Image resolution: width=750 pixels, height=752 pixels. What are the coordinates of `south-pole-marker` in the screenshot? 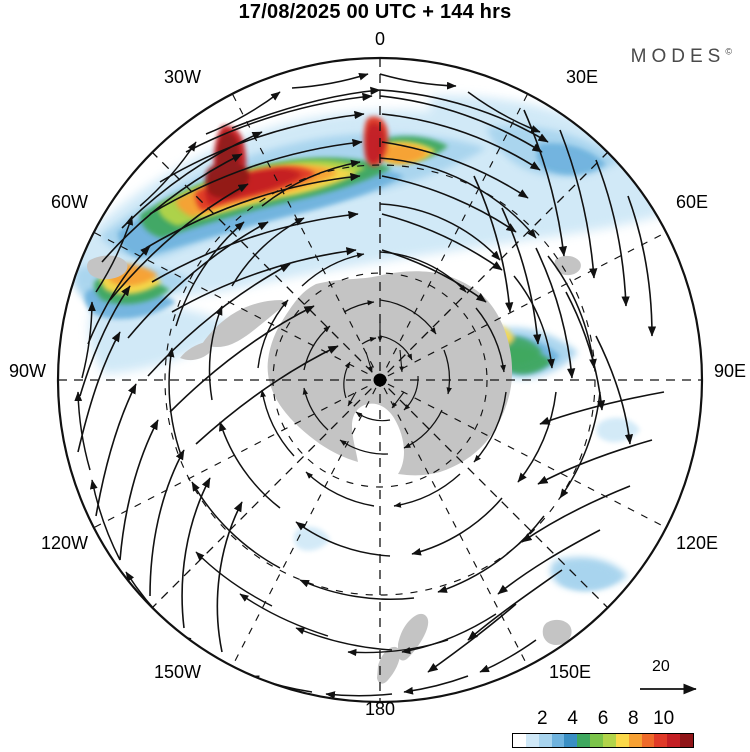 It's located at (380, 380).